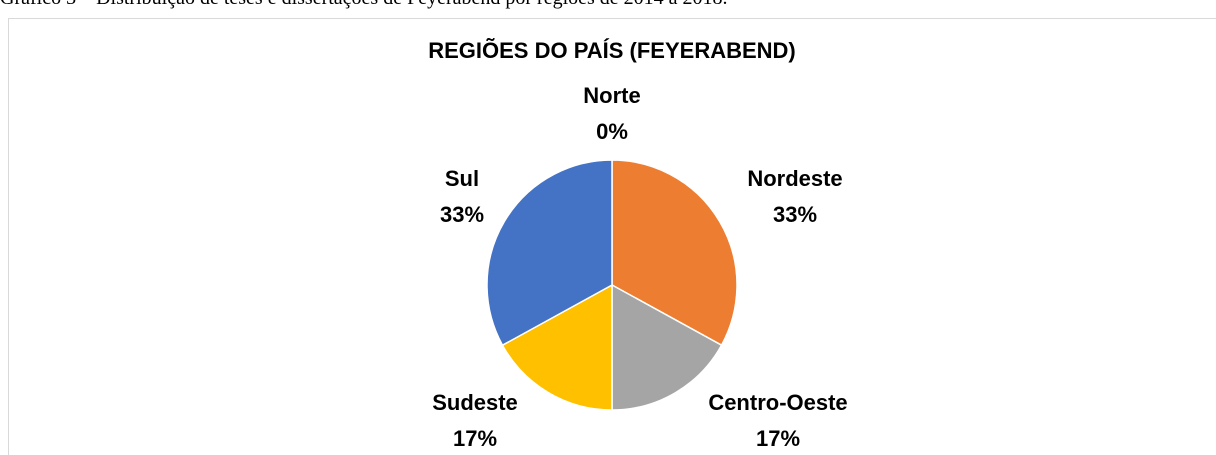 Image resolution: width=1216 pixels, height=455 pixels. I want to click on pie, so click(612, 285).